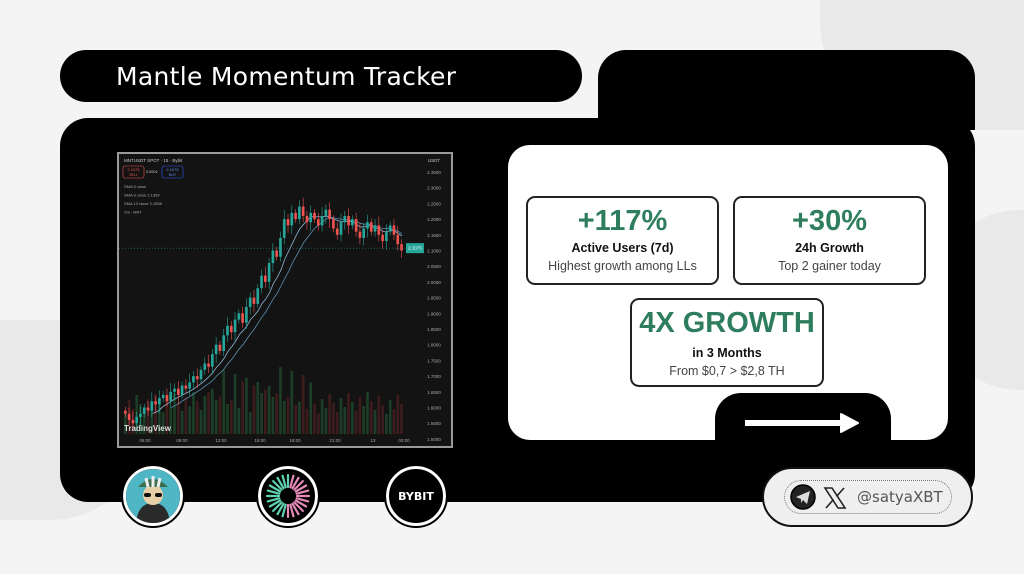 The image size is (1024, 574). What do you see at coordinates (416, 496) in the screenshot?
I see `bybit-logo: BYBIT` at bounding box center [416, 496].